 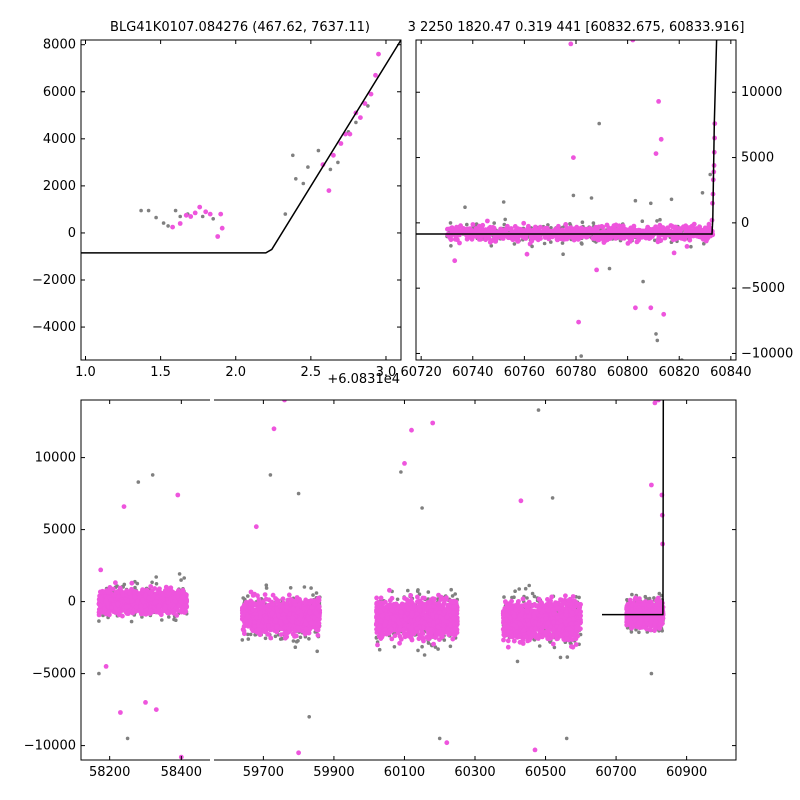 What do you see at coordinates (72, 233) in the screenshot?
I see `y-tick-label: 0` at bounding box center [72, 233].